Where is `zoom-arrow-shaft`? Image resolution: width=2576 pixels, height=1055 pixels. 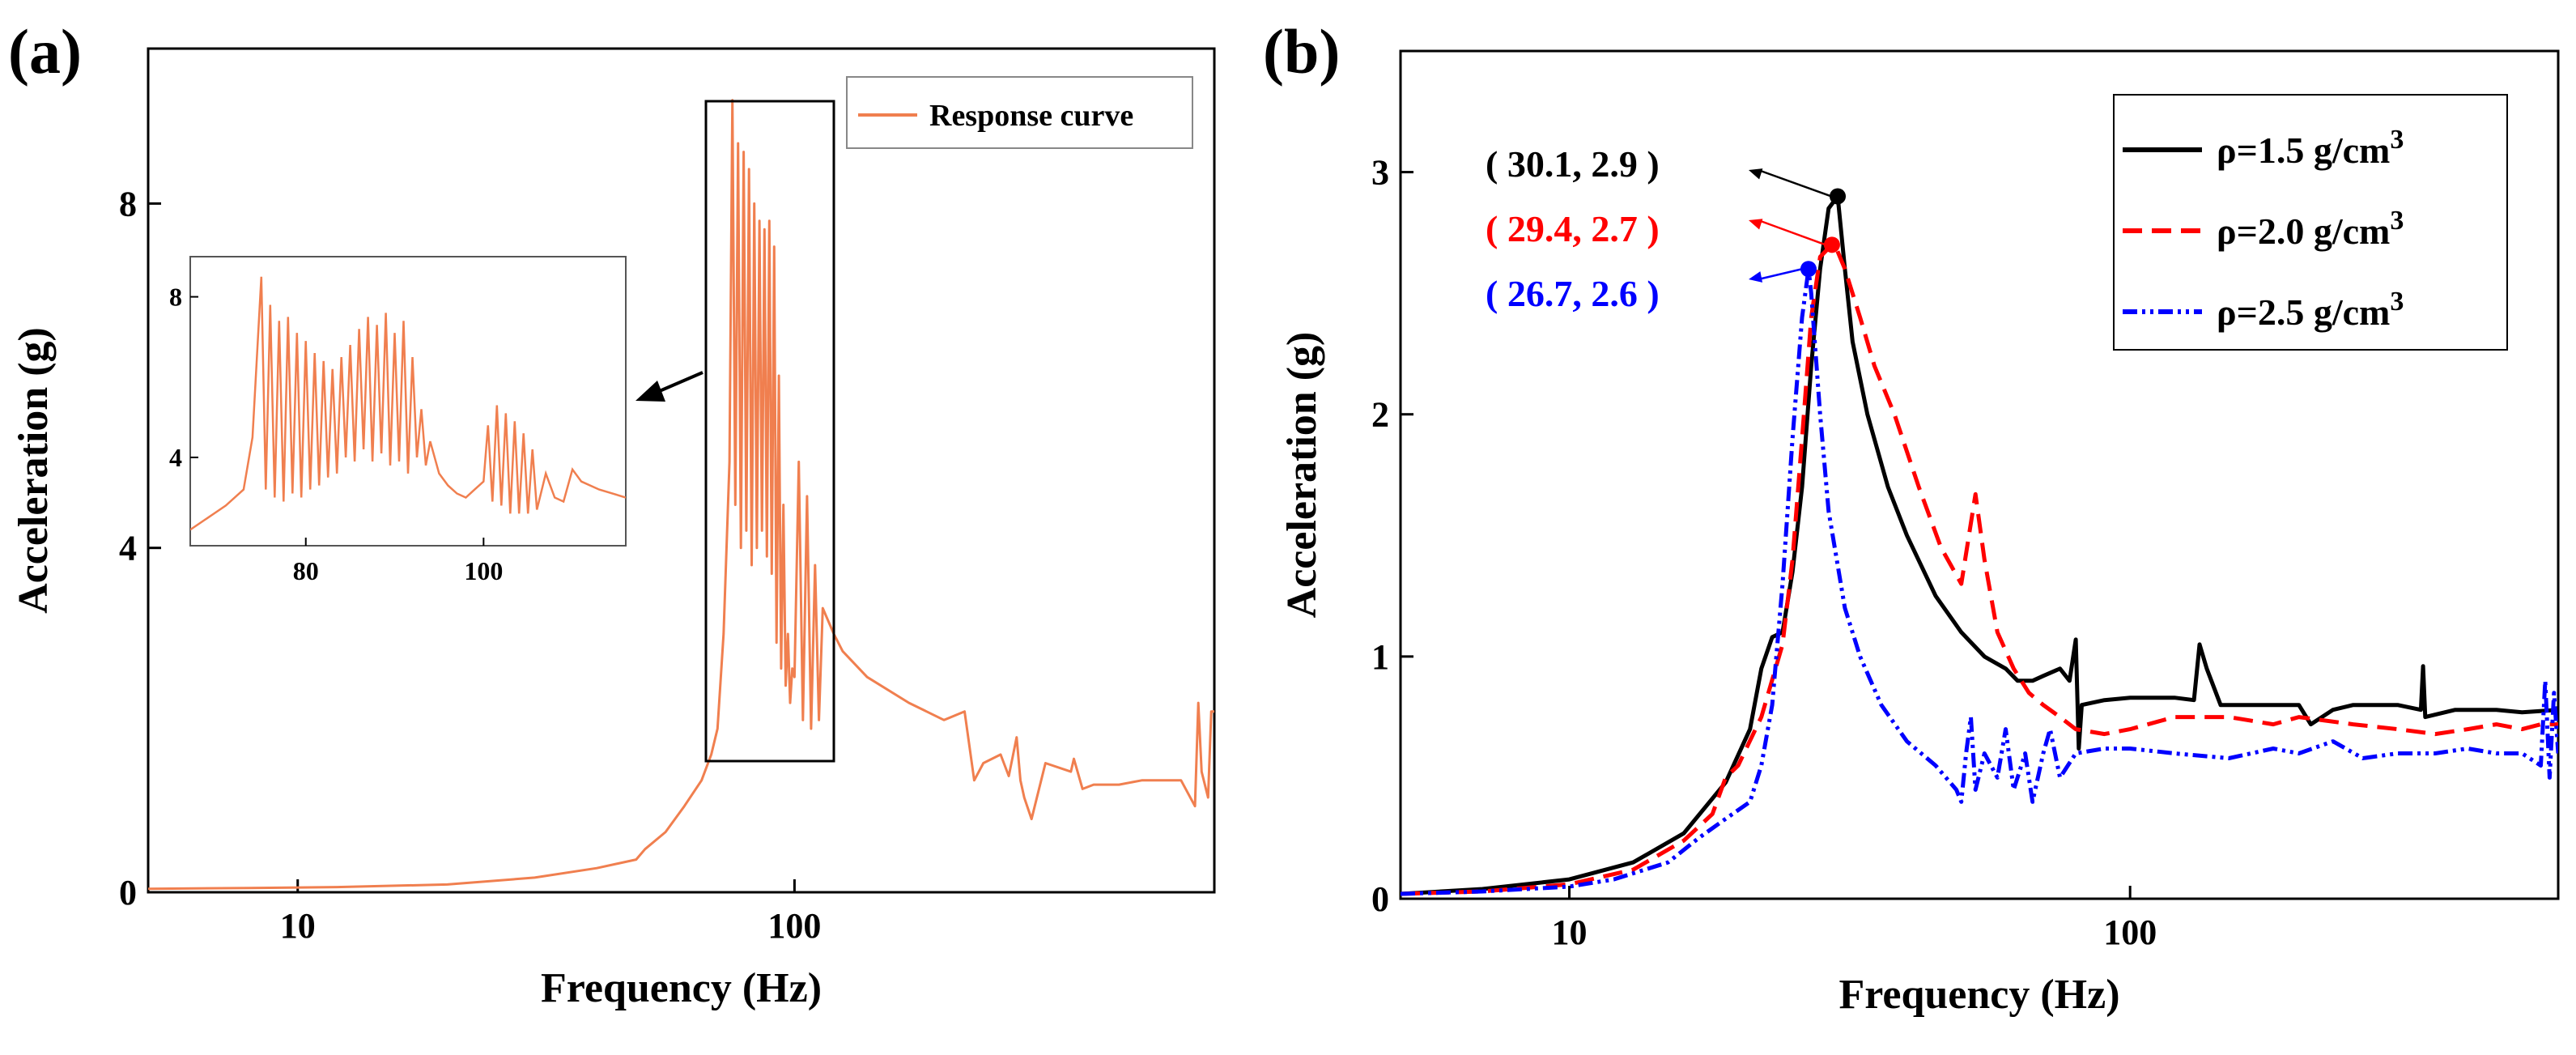
zoom-arrow-shaft is located at coordinates (679, 382).